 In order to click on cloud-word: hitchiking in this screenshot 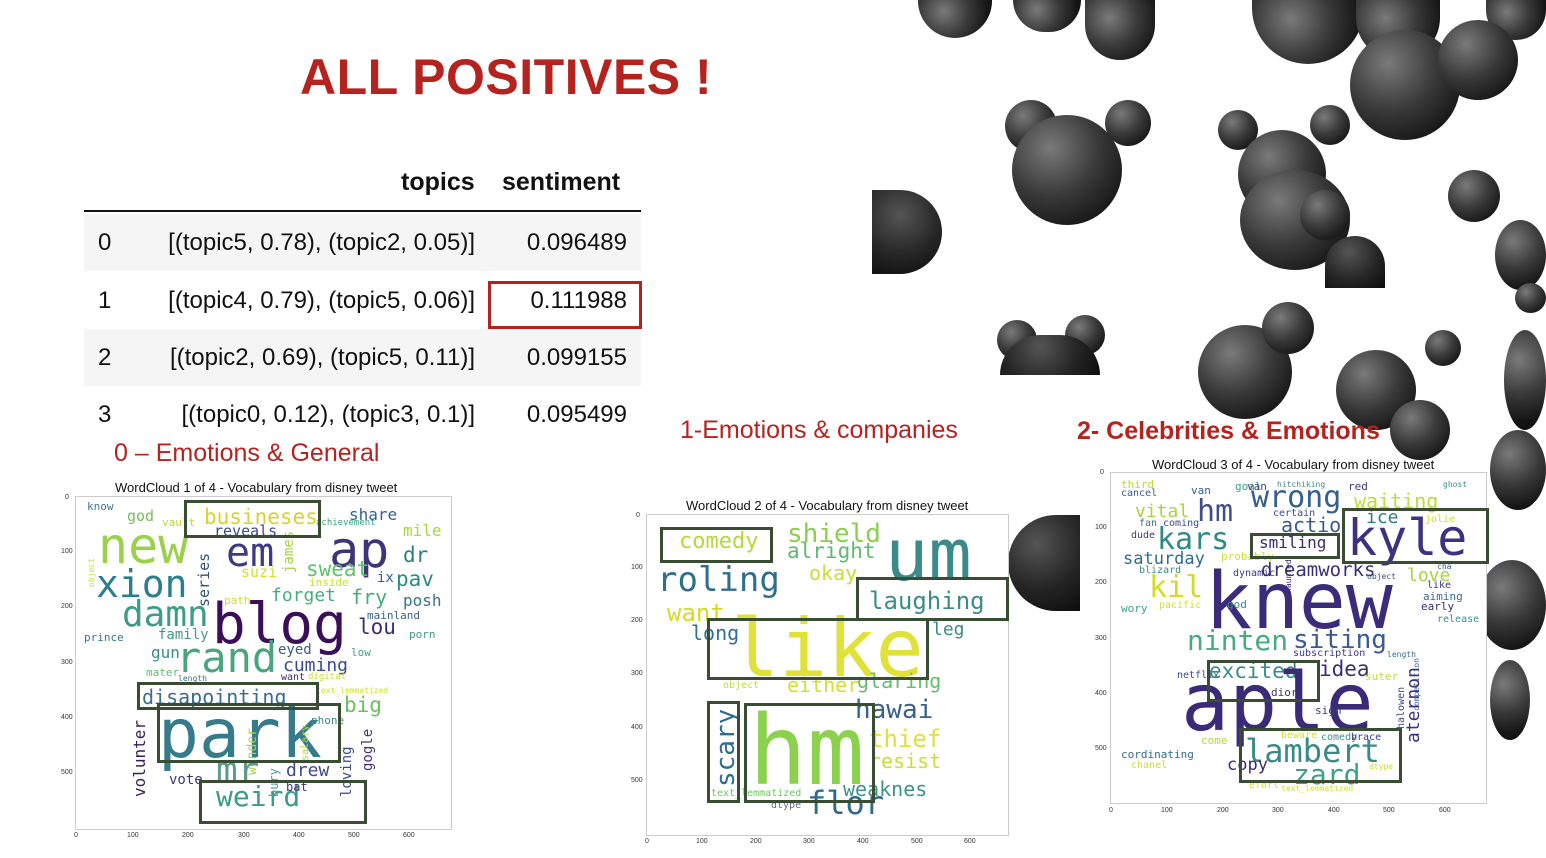, I will do `click(1301, 484)`.